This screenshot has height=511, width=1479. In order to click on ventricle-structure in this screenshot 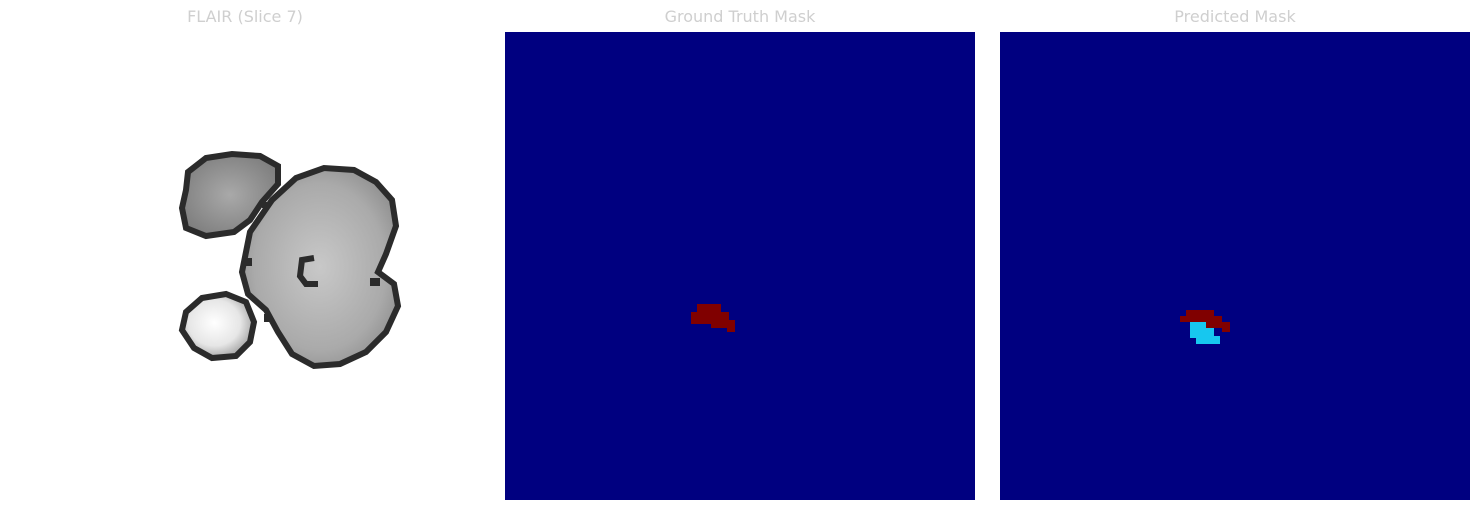, I will do `click(307, 271)`.